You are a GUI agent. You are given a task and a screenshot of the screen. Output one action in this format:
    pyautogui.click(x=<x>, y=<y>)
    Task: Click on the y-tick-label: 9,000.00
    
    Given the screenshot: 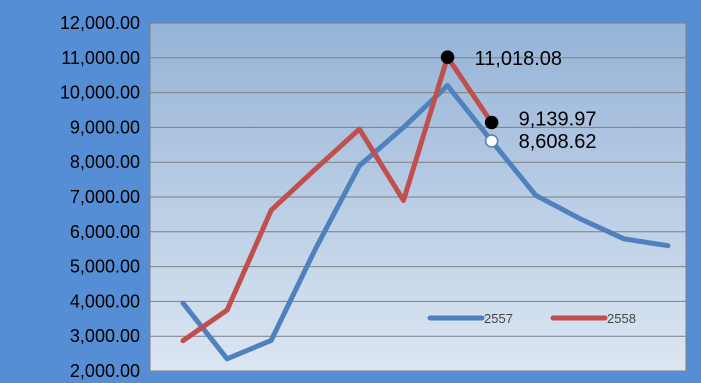 What is the action you would take?
    pyautogui.click(x=105, y=127)
    